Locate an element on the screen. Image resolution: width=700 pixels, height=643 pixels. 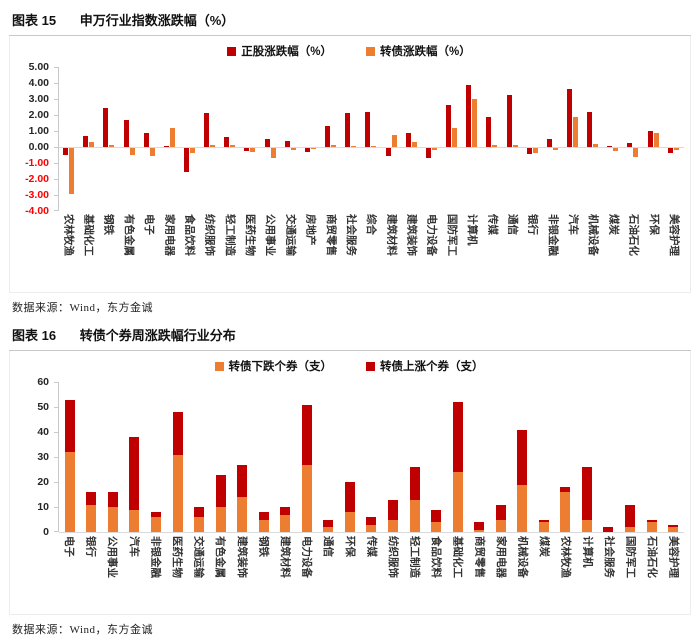
x-axis-label: 公用事业 is located at coordinates (112, 557).